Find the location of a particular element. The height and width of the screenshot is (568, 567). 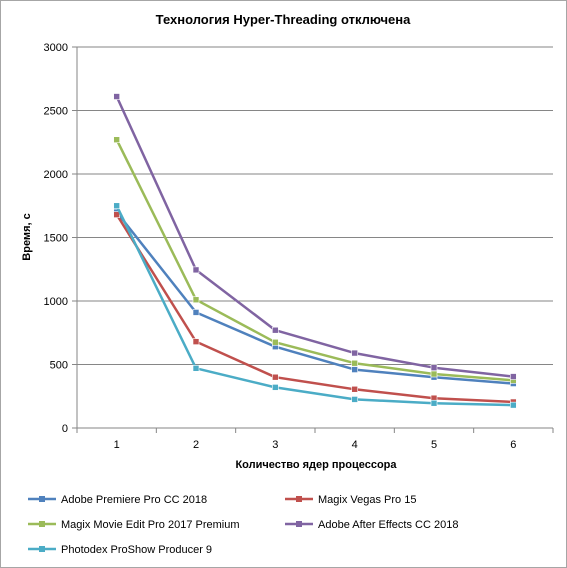

x-tick-label: 5 is located at coordinates (434, 445).